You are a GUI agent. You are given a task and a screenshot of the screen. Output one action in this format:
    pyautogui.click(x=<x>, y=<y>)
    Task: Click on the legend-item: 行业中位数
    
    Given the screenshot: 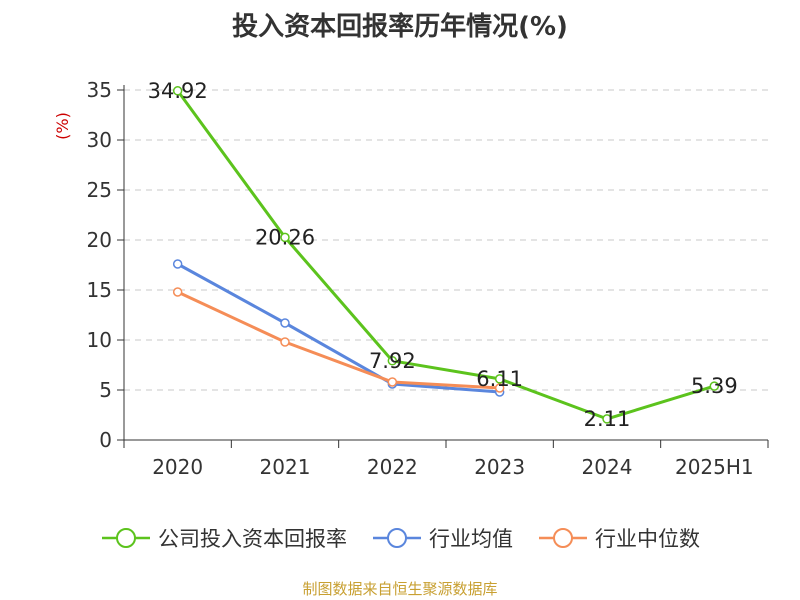 What is the action you would take?
    pyautogui.click(x=618, y=538)
    